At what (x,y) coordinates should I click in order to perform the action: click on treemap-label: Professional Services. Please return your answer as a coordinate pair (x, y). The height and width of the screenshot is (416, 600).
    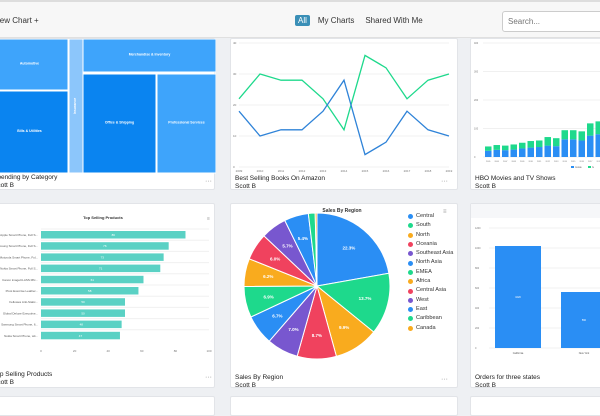
    Looking at the image, I should click on (186, 123).